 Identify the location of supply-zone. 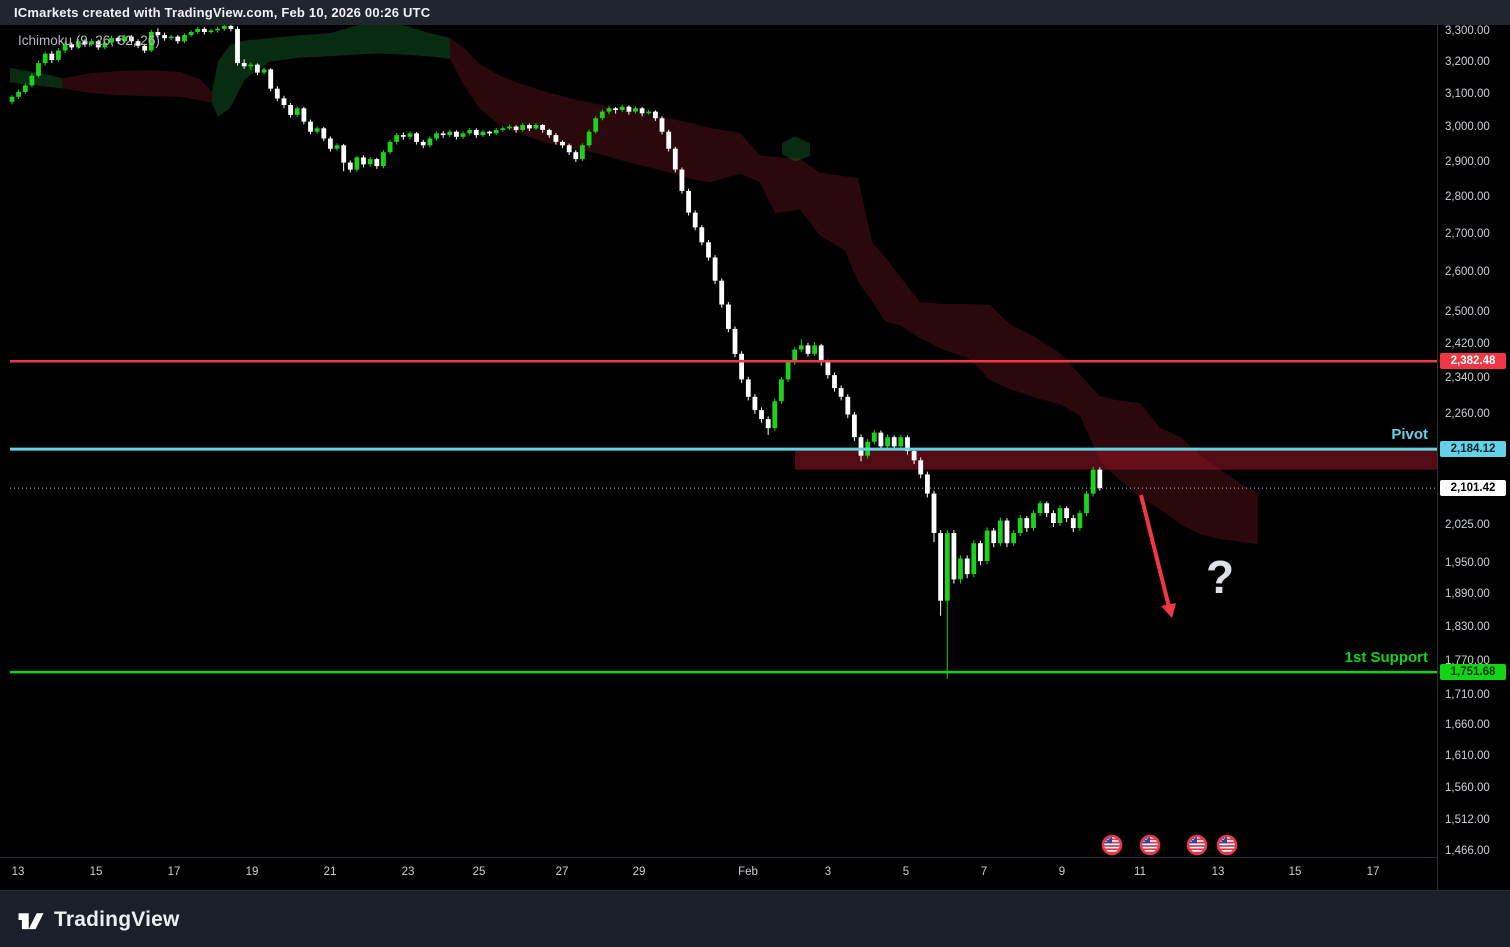
(1116, 459).